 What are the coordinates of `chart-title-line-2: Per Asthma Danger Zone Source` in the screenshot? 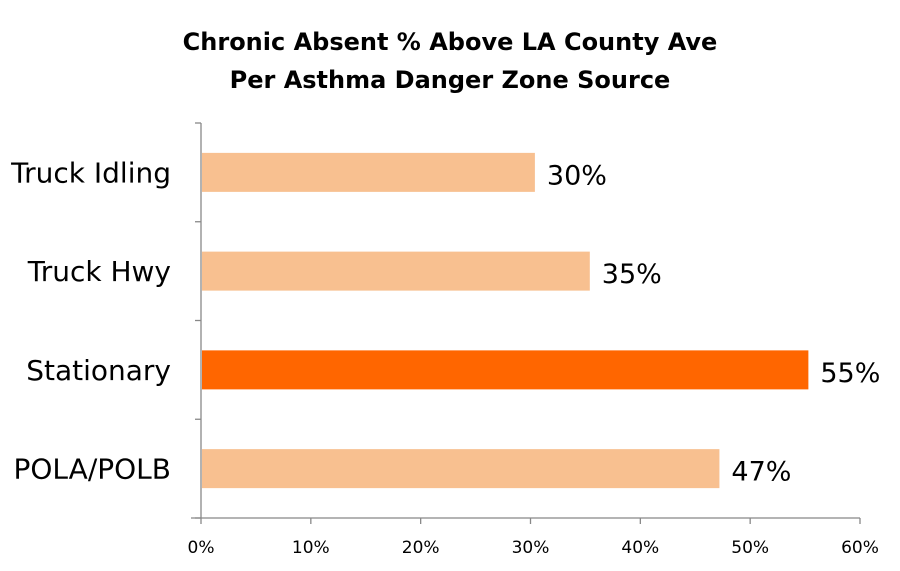 It's located at (450, 80).